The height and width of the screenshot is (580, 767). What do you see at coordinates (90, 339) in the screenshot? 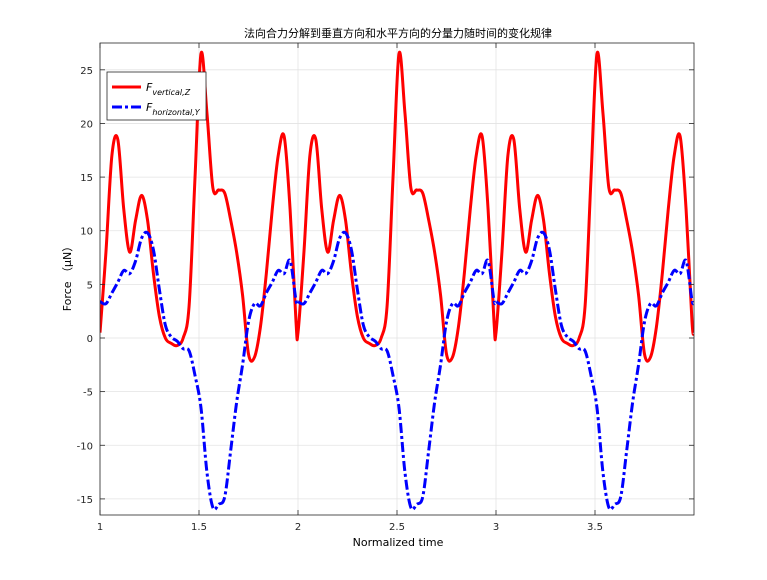
I see `y-tick-label: 0` at bounding box center [90, 339].